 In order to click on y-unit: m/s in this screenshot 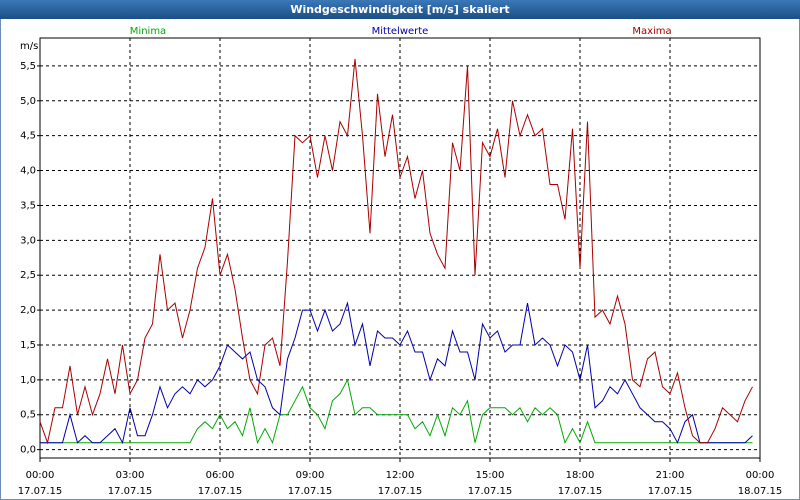, I will do `click(29, 46)`.